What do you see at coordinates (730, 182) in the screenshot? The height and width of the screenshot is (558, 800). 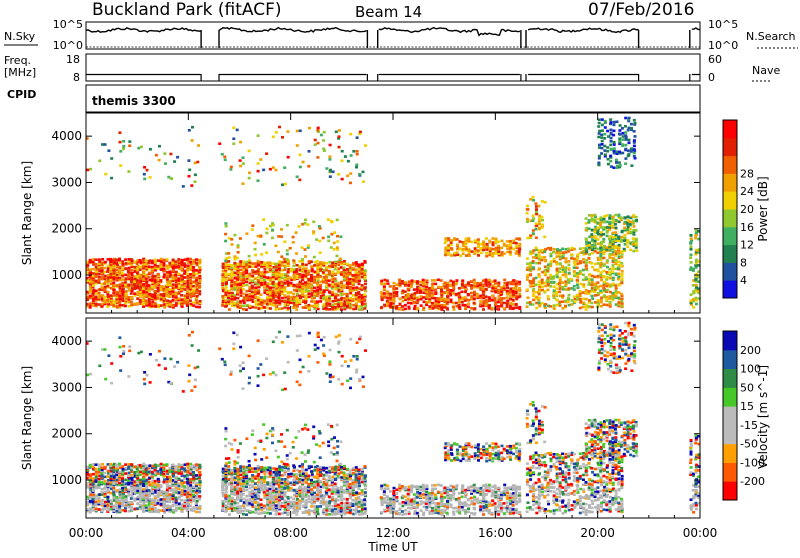 I see `colorbar-segment` at bounding box center [730, 182].